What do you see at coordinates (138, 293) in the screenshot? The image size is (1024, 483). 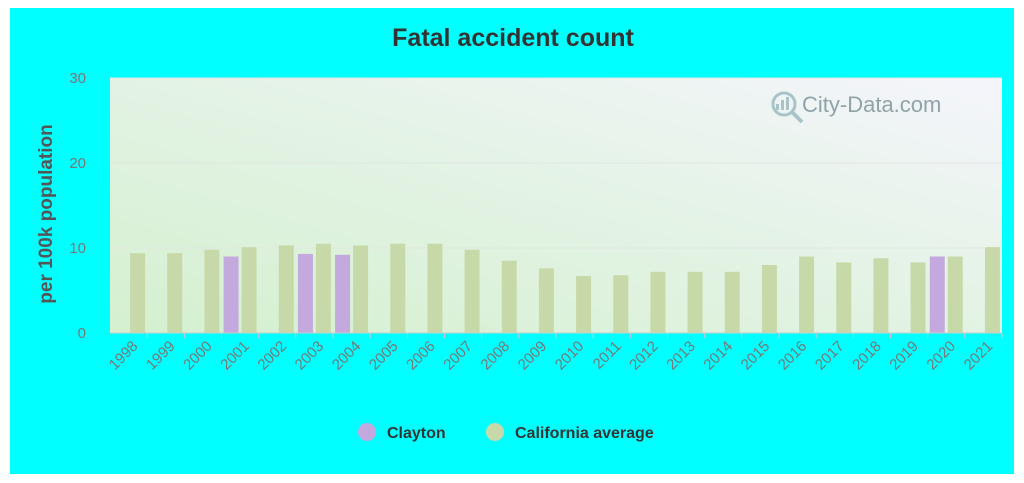 I see `bar-california-average-1998` at bounding box center [138, 293].